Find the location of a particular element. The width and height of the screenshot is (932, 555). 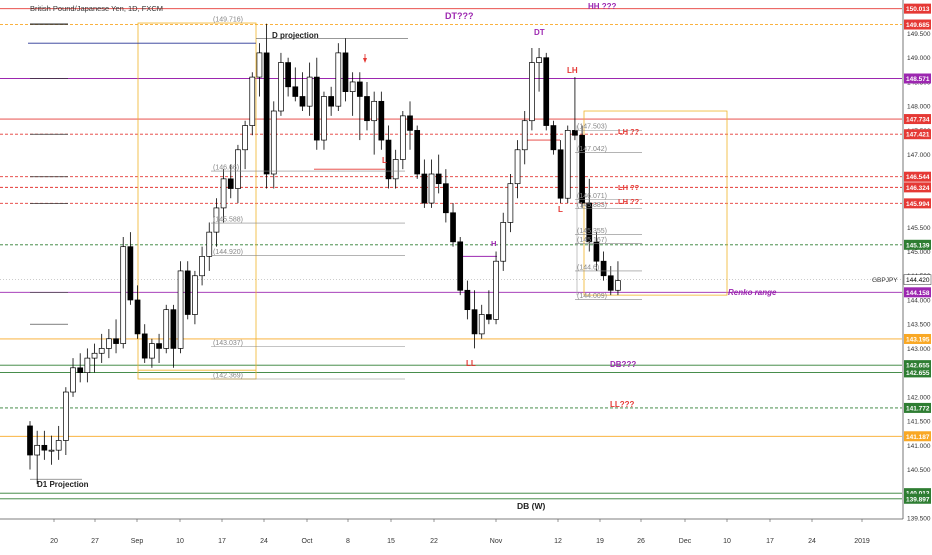

last-price-bg is located at coordinates (917, 279).